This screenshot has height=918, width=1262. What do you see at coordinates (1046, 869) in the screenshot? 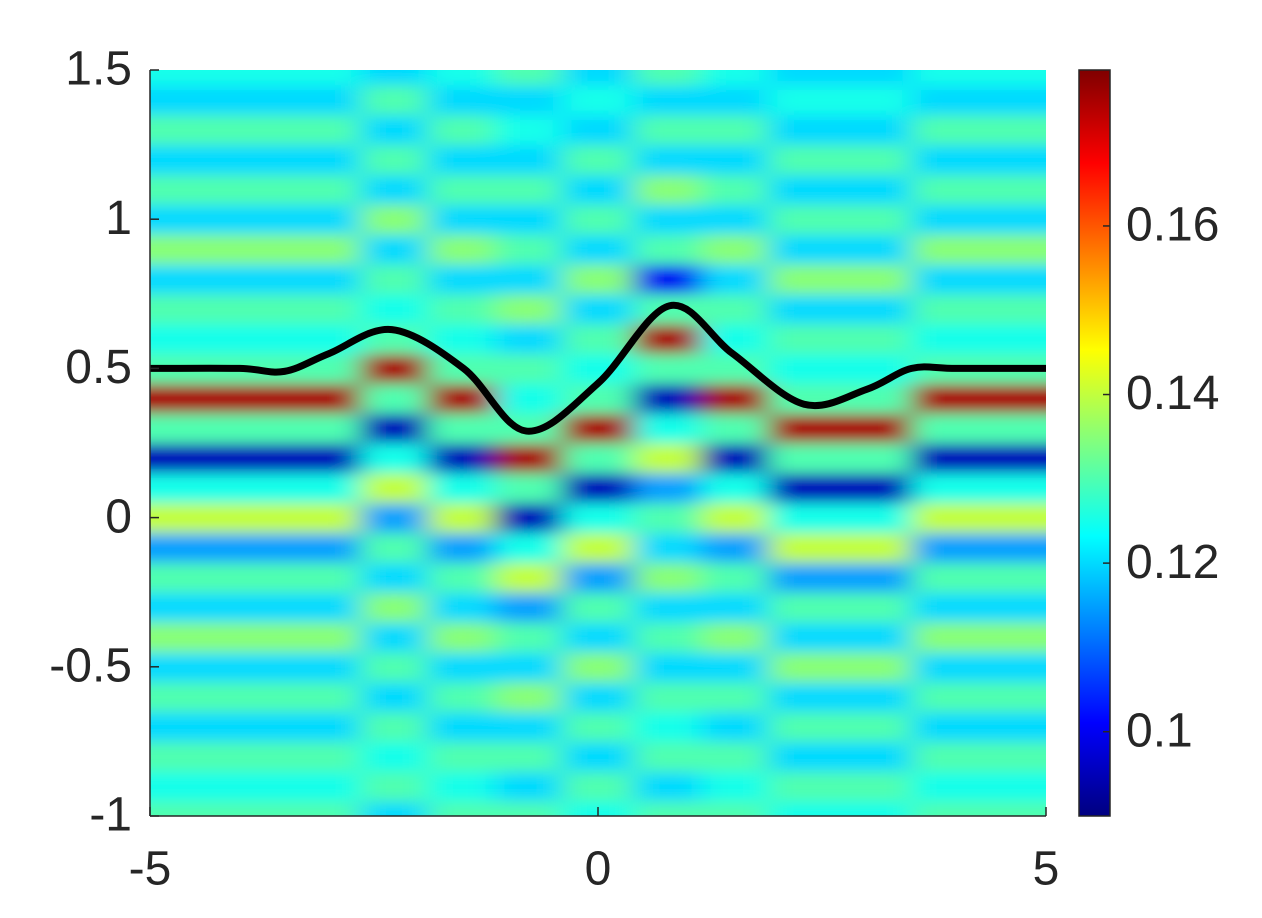
I see `x-tick-label: 5` at bounding box center [1046, 869].